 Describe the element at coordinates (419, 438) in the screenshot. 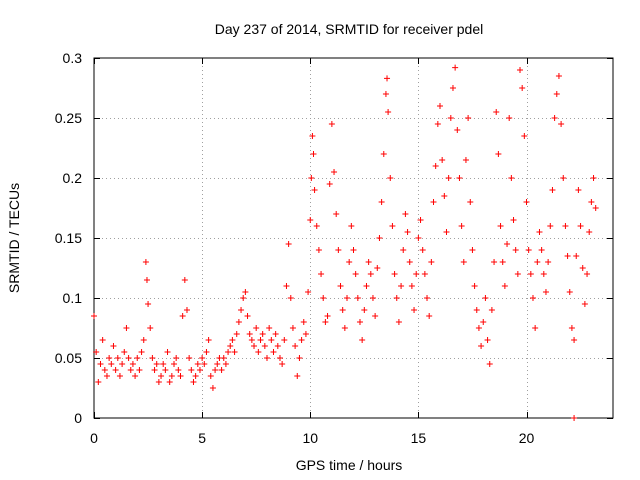

I see `x-tick-label: 15` at that location.